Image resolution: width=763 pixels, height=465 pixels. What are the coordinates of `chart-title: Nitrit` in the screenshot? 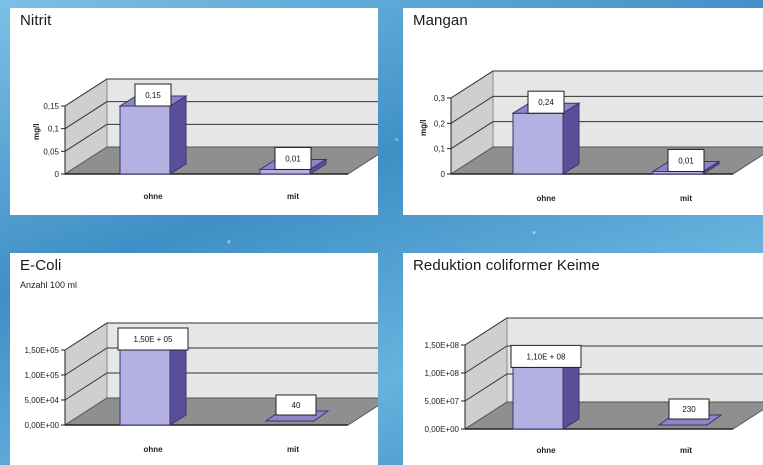 It's located at (36, 20).